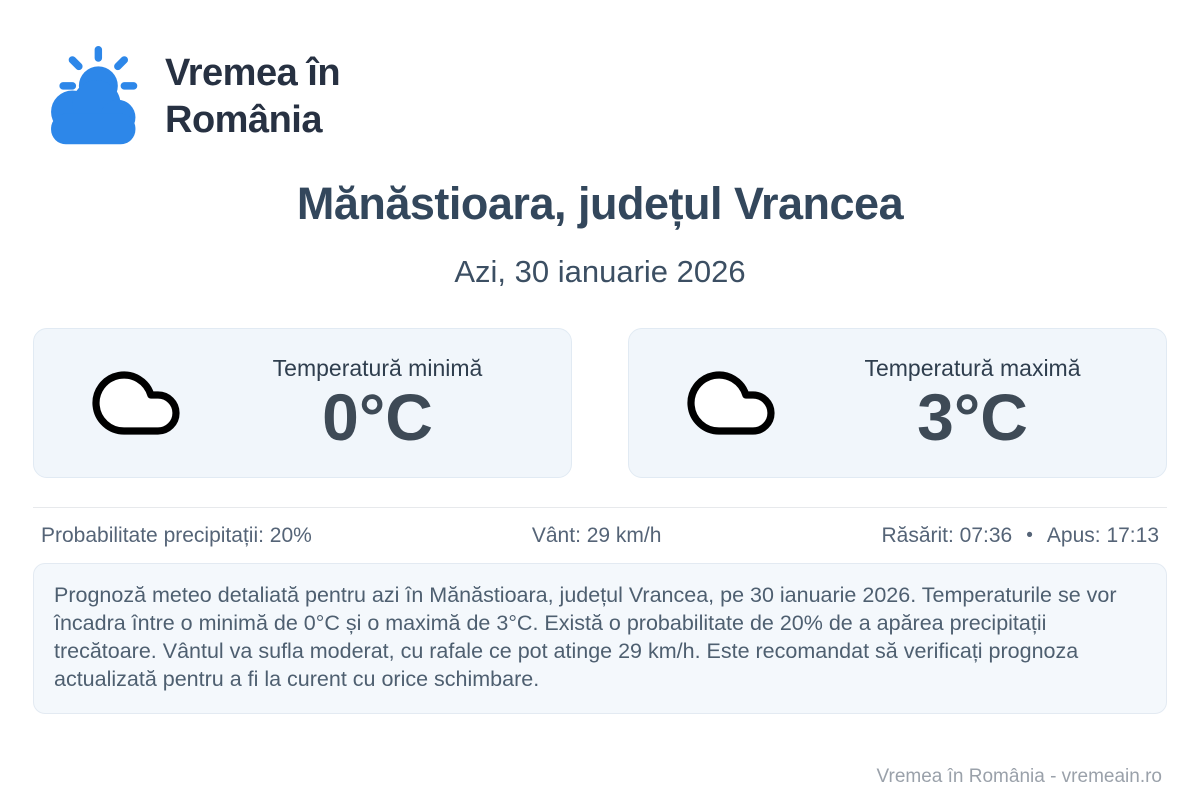  Describe the element at coordinates (596, 535) in the screenshot. I see `wind-stat: Vânt: 29 km/h` at that location.